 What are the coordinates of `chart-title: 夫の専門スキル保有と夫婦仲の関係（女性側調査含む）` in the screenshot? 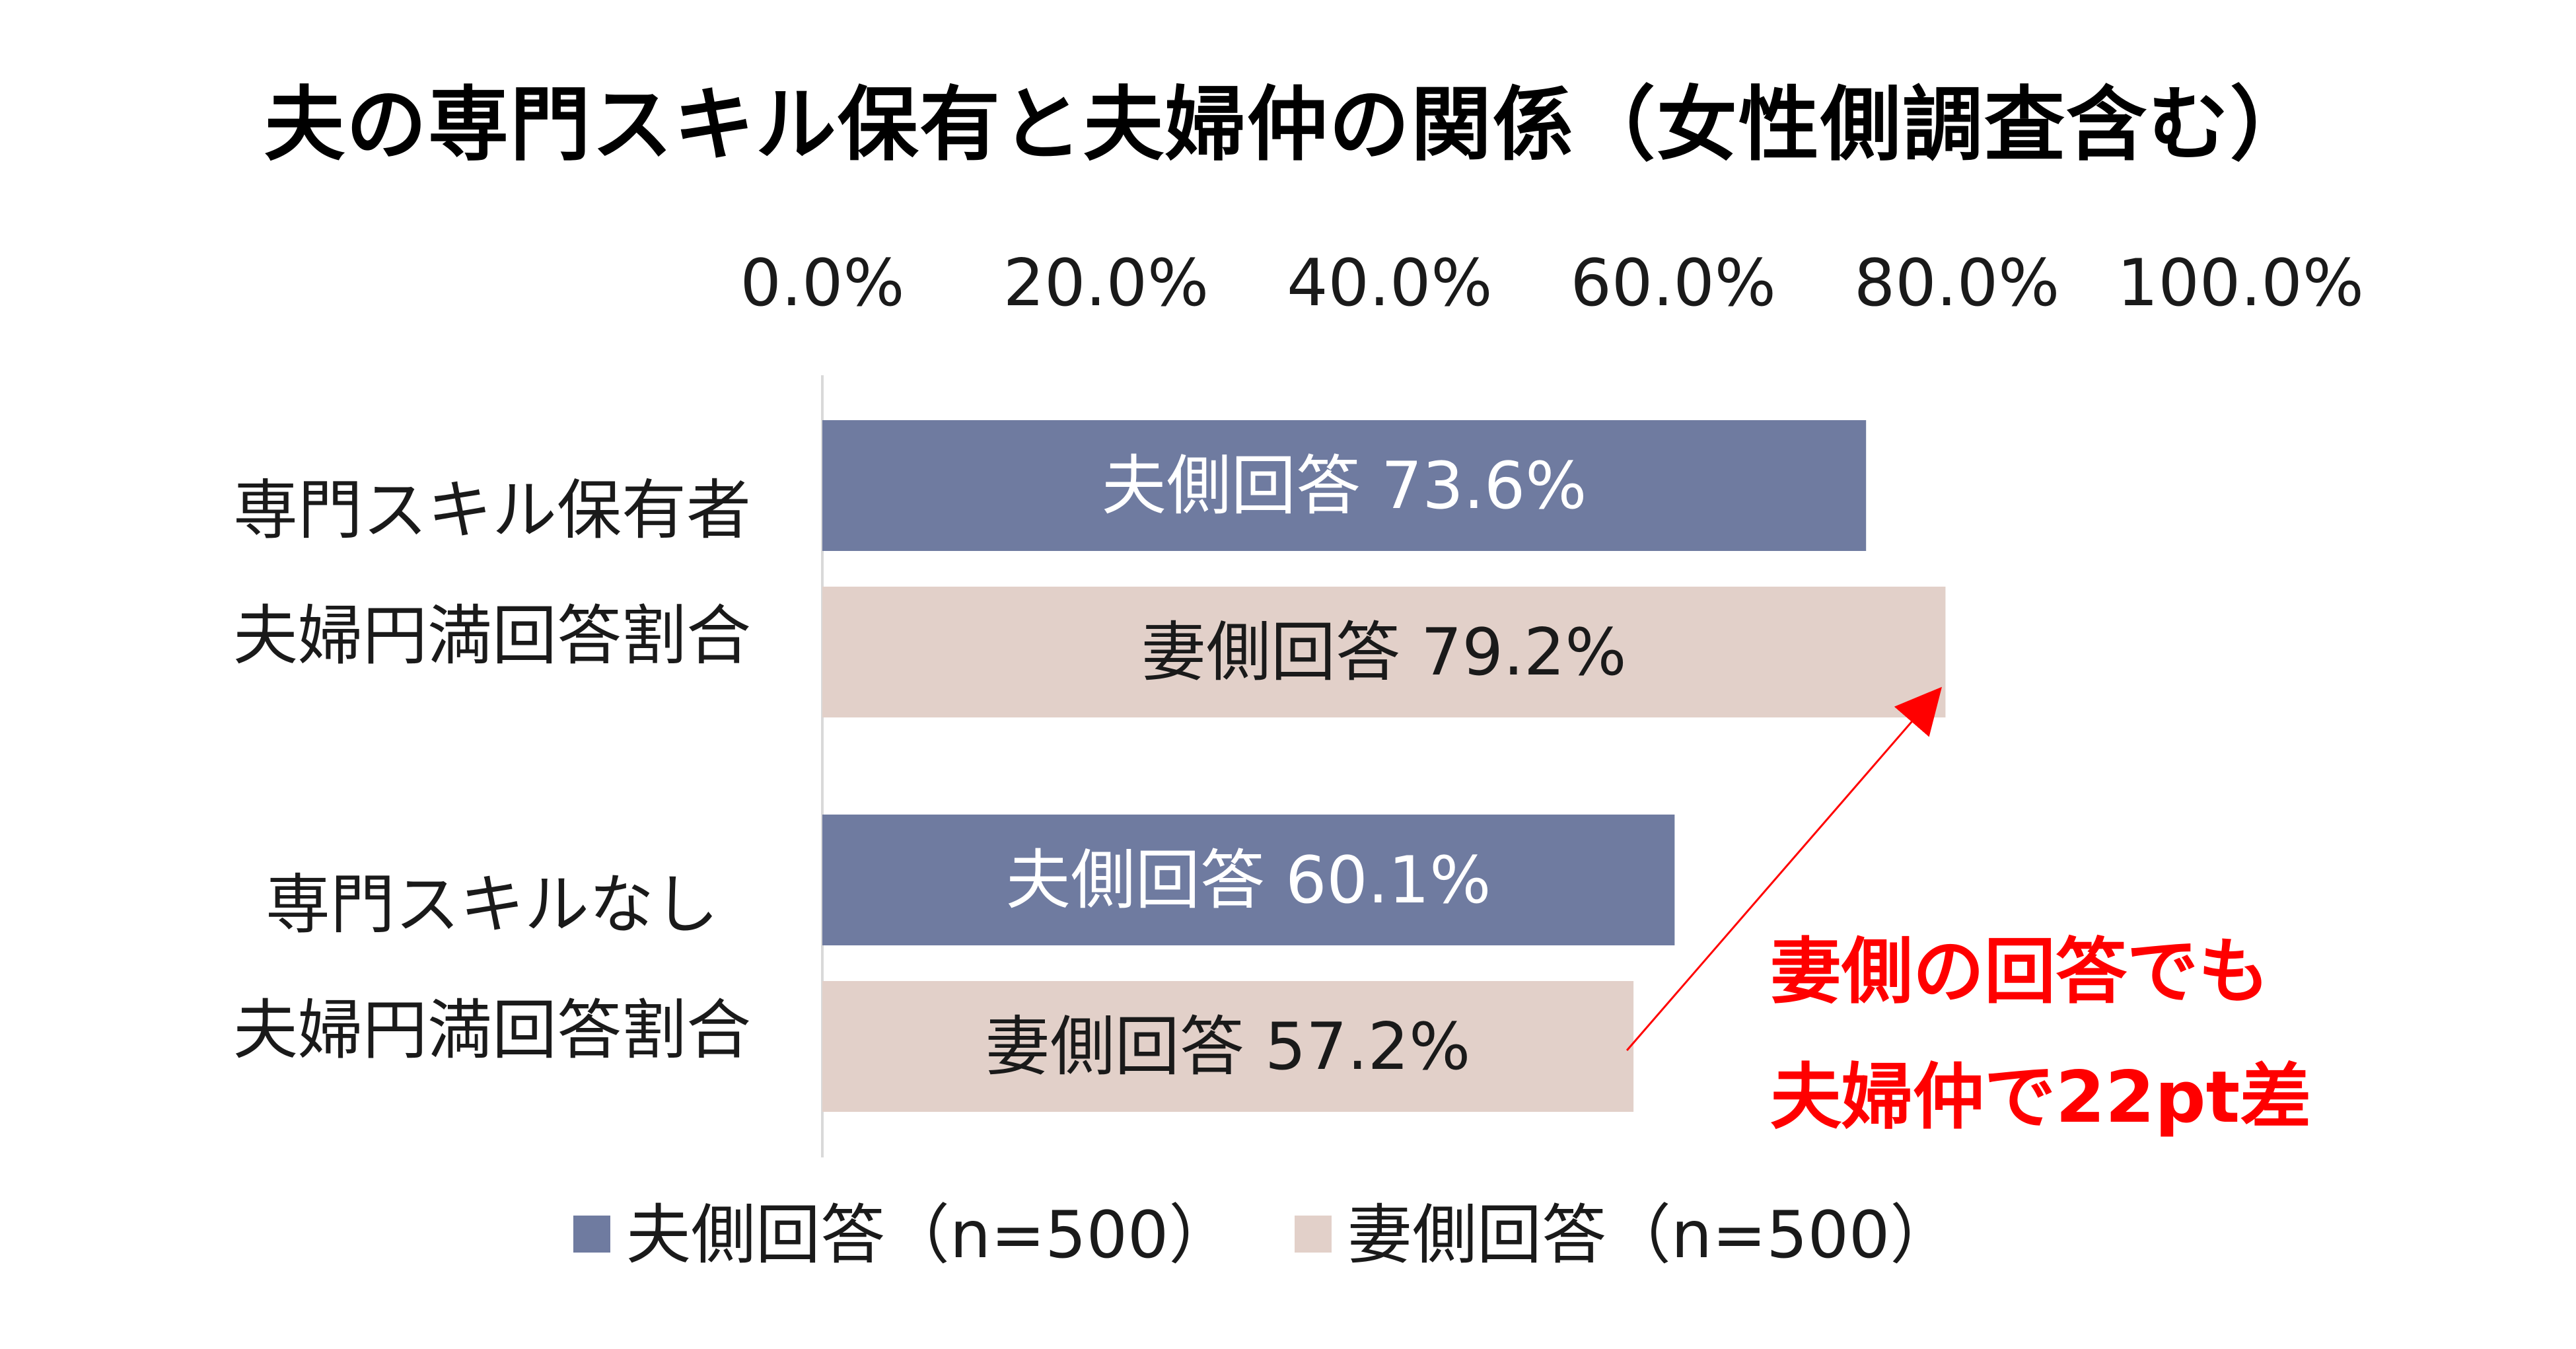 It's located at (1288, 125).